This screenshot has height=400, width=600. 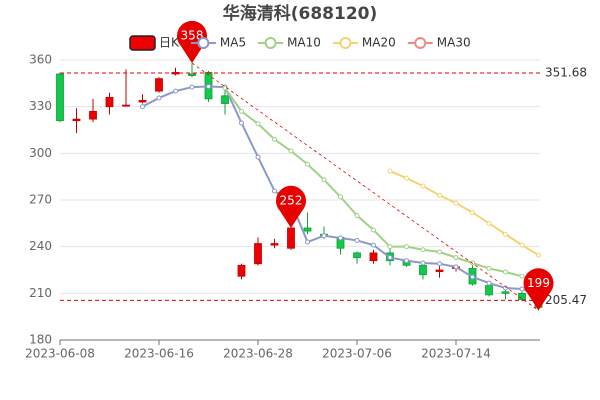 I want to click on y-tick-label: 180, so click(x=40, y=340).